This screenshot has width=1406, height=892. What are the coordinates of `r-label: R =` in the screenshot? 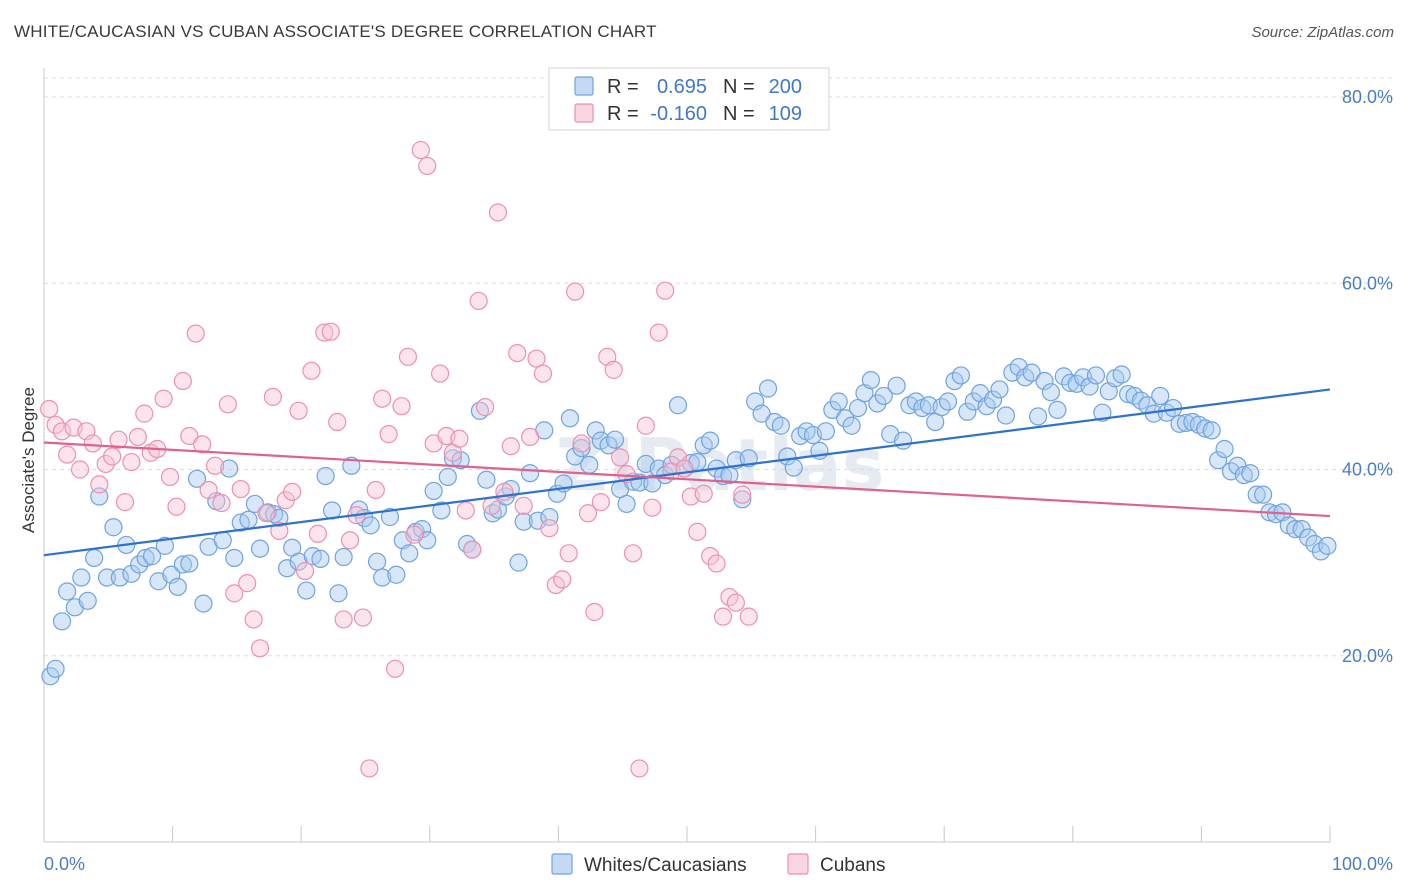 It's located at (623, 87).